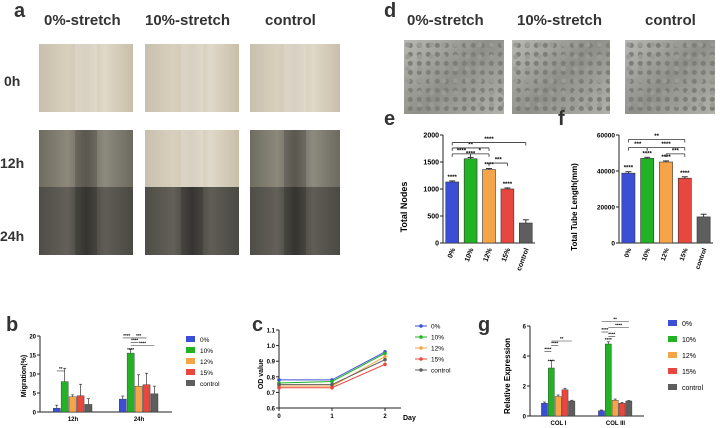 The image size is (720, 428). Describe the element at coordinates (295, 78) in the screenshot. I see `micrograph-a-0h-control` at that location.